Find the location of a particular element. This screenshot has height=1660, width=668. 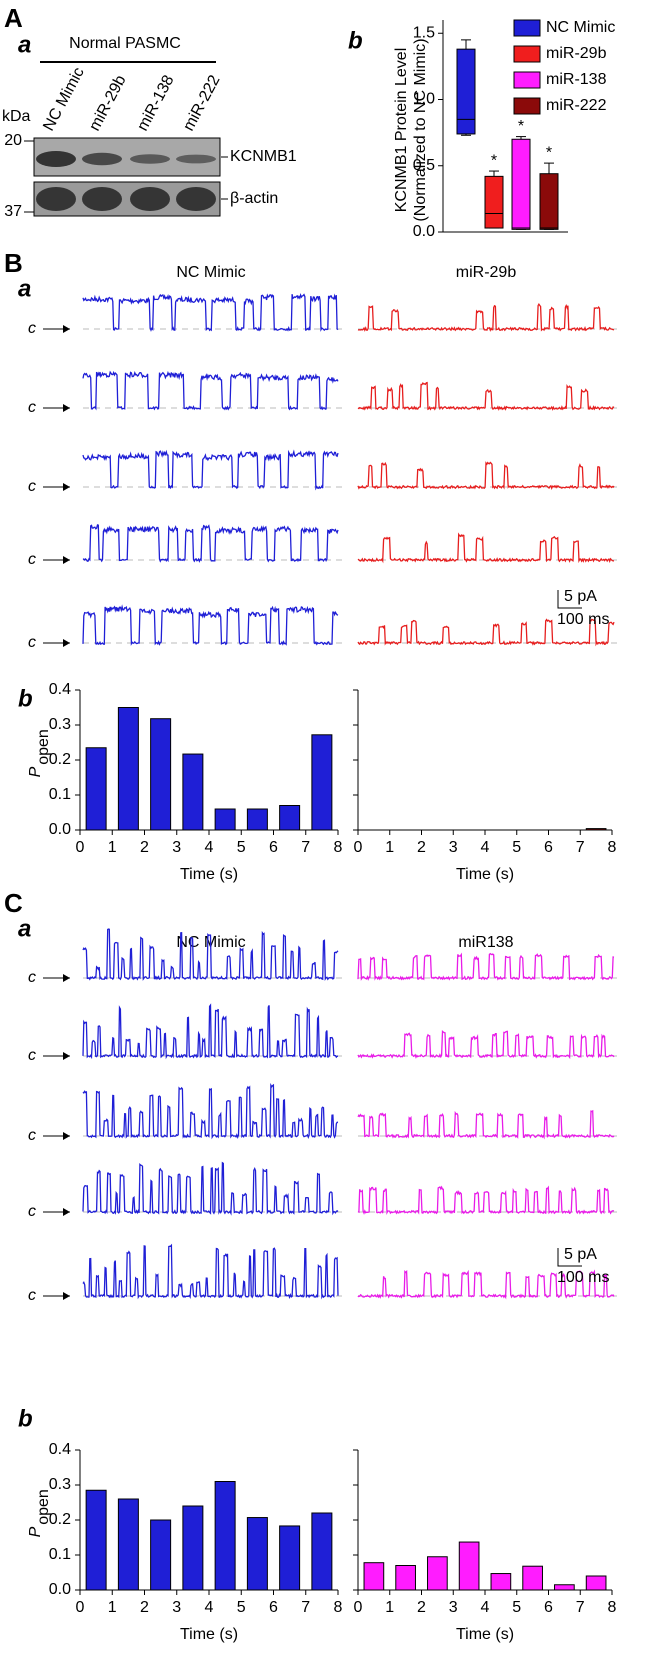

band-label: β-actin is located at coordinates (254, 198).